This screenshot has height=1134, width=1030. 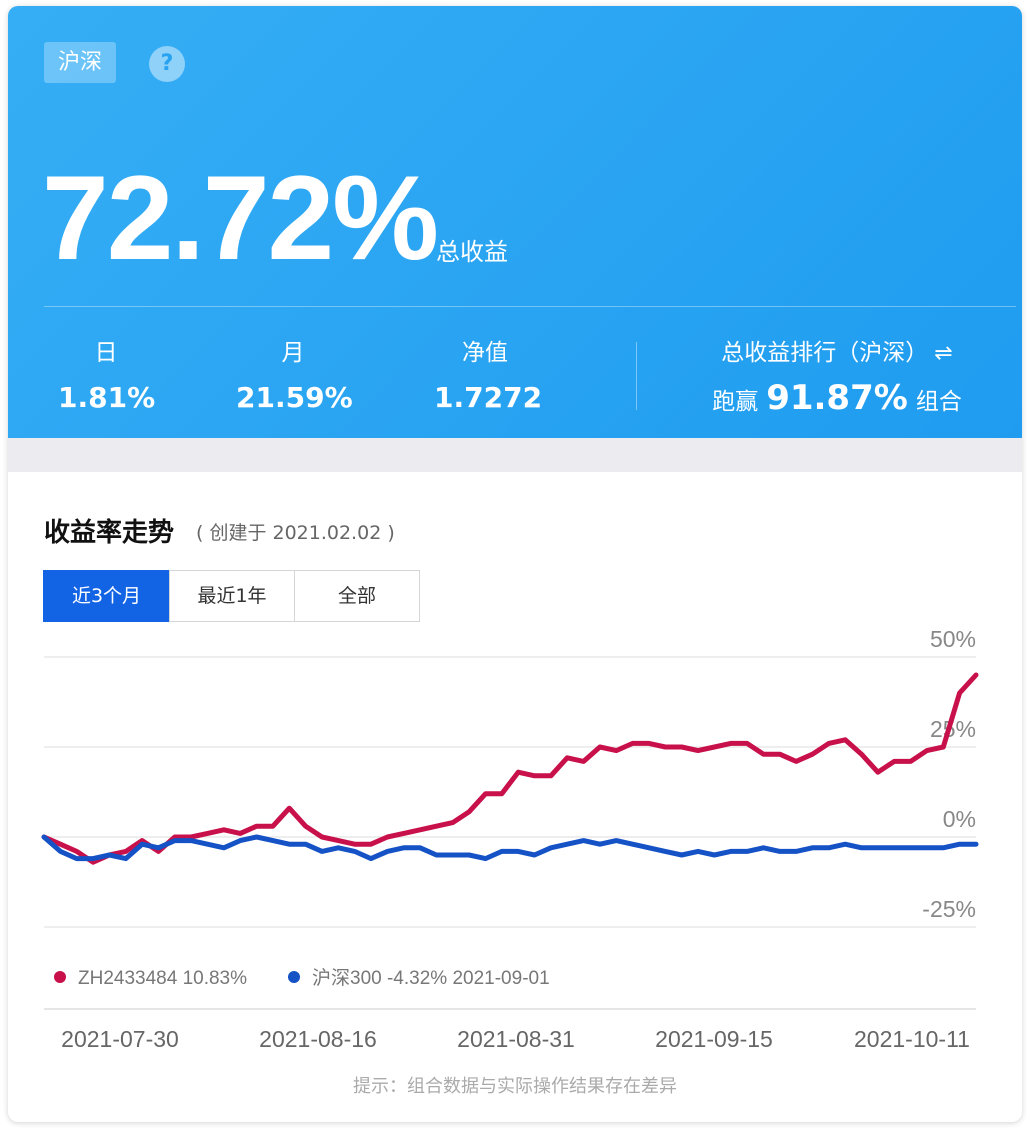 I want to click on month-label: 月, so click(x=293, y=353).